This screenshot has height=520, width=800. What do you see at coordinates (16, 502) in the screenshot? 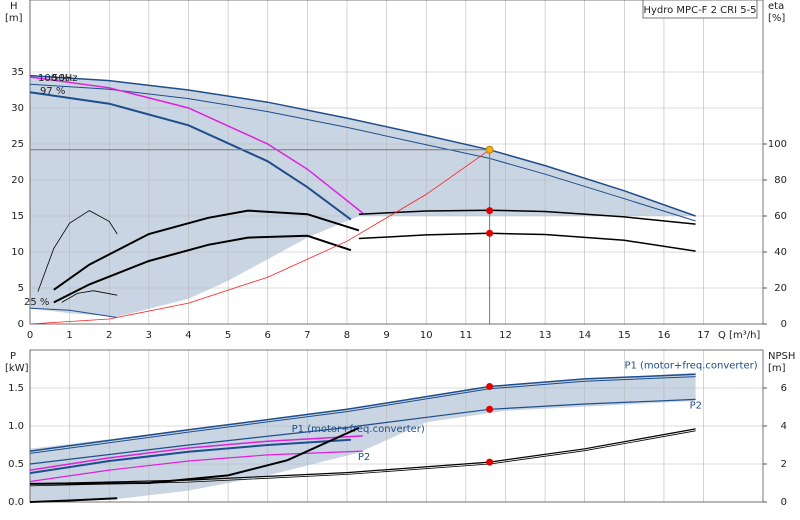
I see `y-tick-label: 0.0` at bounding box center [16, 502].